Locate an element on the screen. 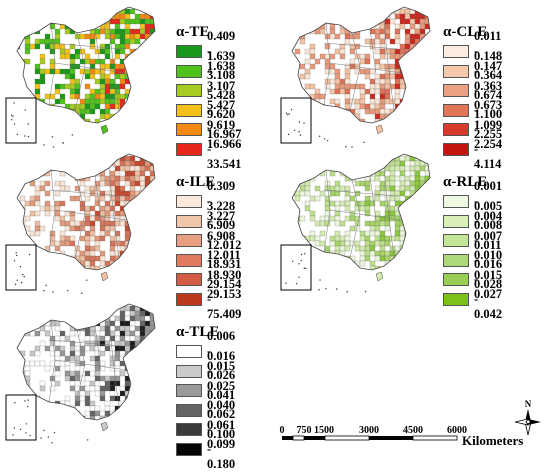  legend-label: 0.041 - 0.061 is located at coordinates (221, 409).